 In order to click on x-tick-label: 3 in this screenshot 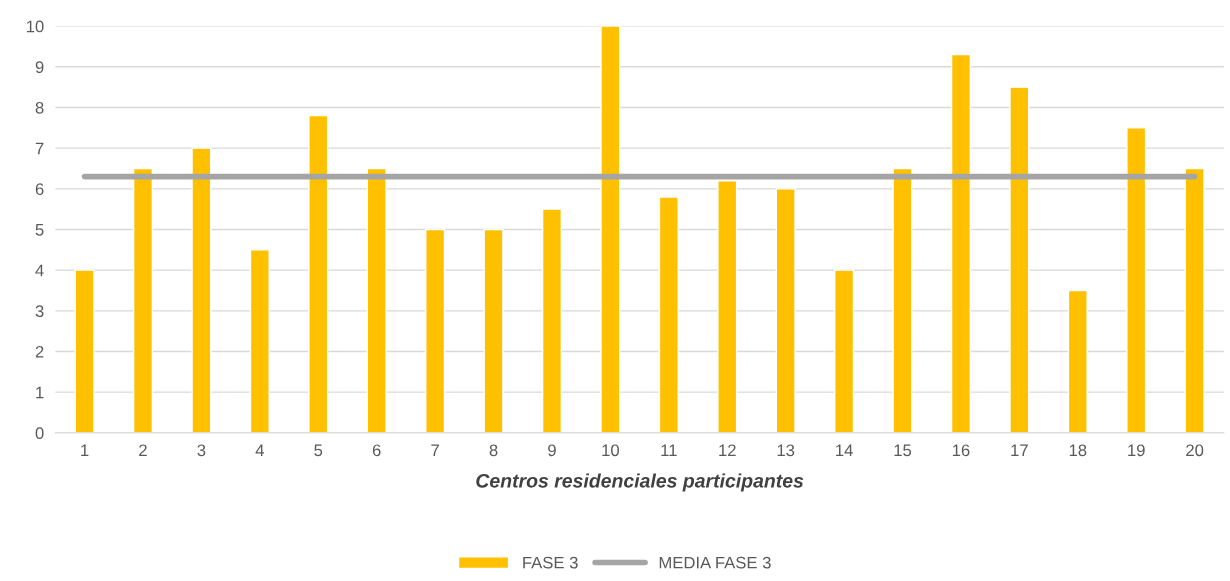, I will do `click(201, 450)`.